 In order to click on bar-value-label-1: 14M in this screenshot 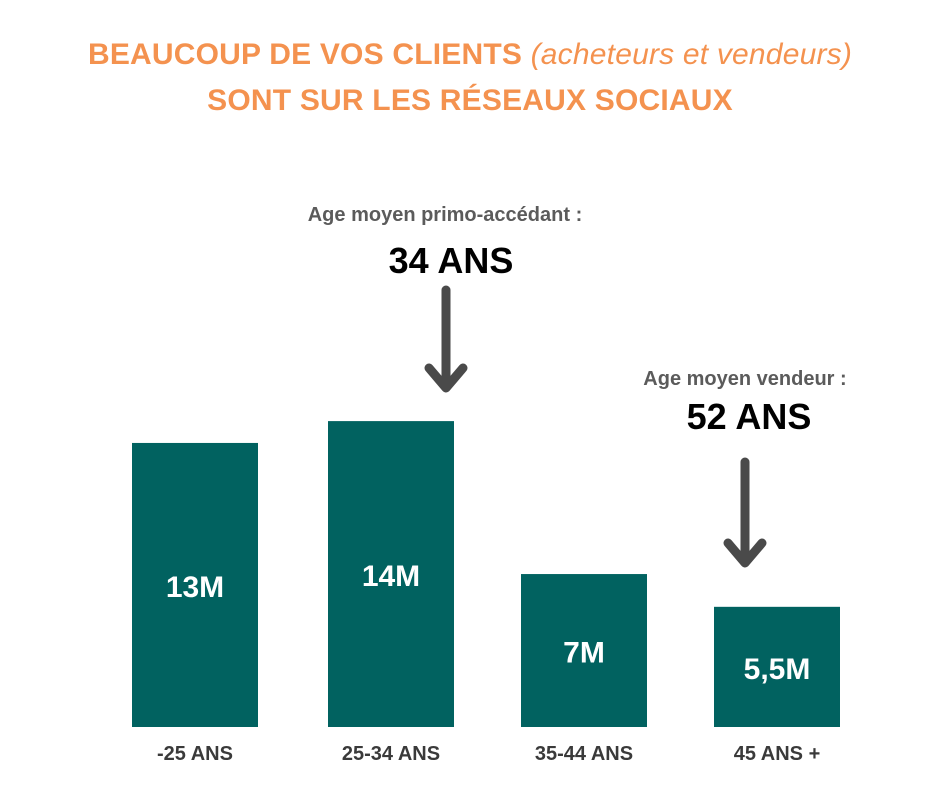, I will do `click(391, 576)`.